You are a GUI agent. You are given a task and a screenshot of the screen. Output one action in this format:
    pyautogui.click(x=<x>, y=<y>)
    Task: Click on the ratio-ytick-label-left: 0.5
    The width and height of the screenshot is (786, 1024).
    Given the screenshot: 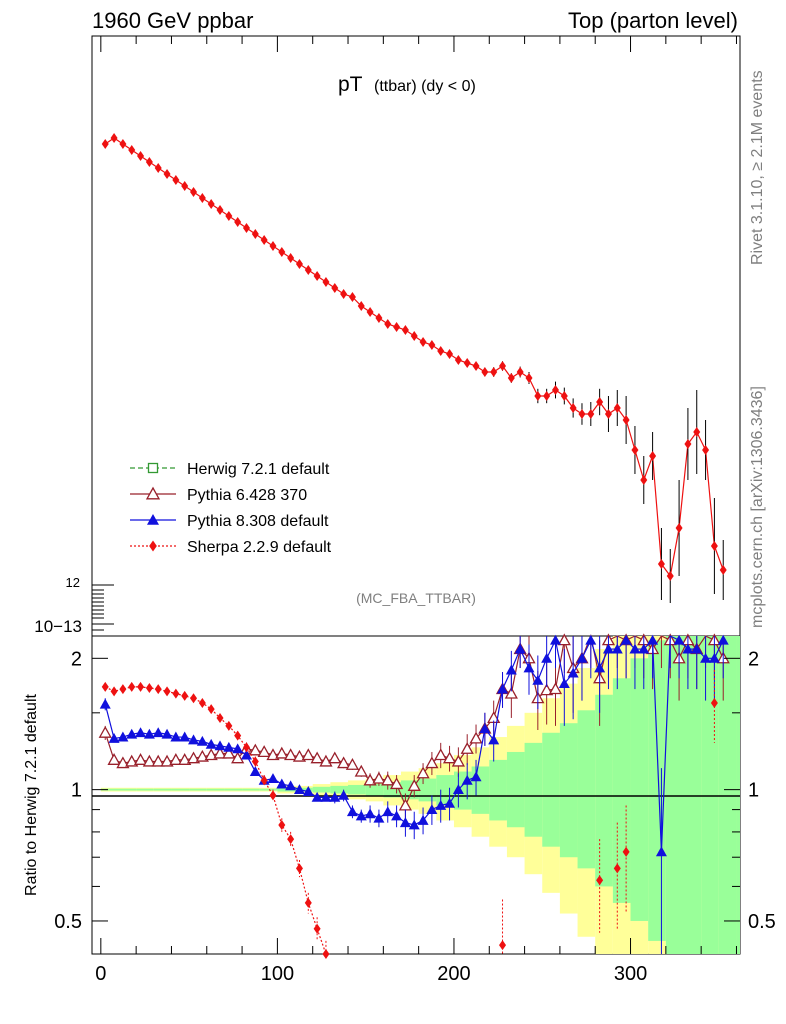 What is the action you would take?
    pyautogui.click(x=68, y=922)
    